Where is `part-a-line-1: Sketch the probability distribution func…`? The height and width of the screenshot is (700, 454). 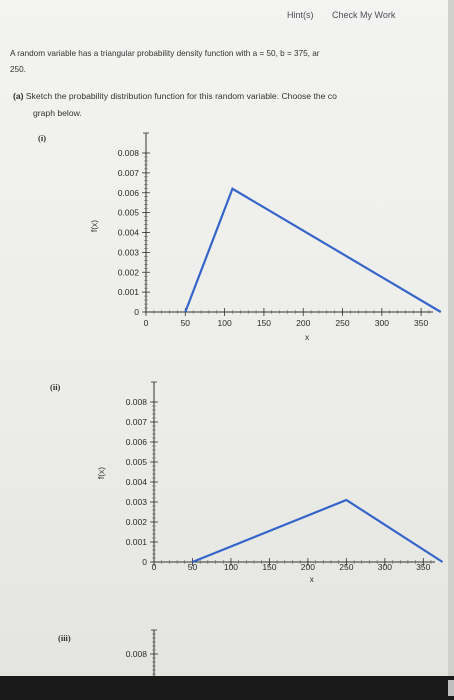
part-a-line-1: Sketch the probability distribution func… is located at coordinates (181, 96).